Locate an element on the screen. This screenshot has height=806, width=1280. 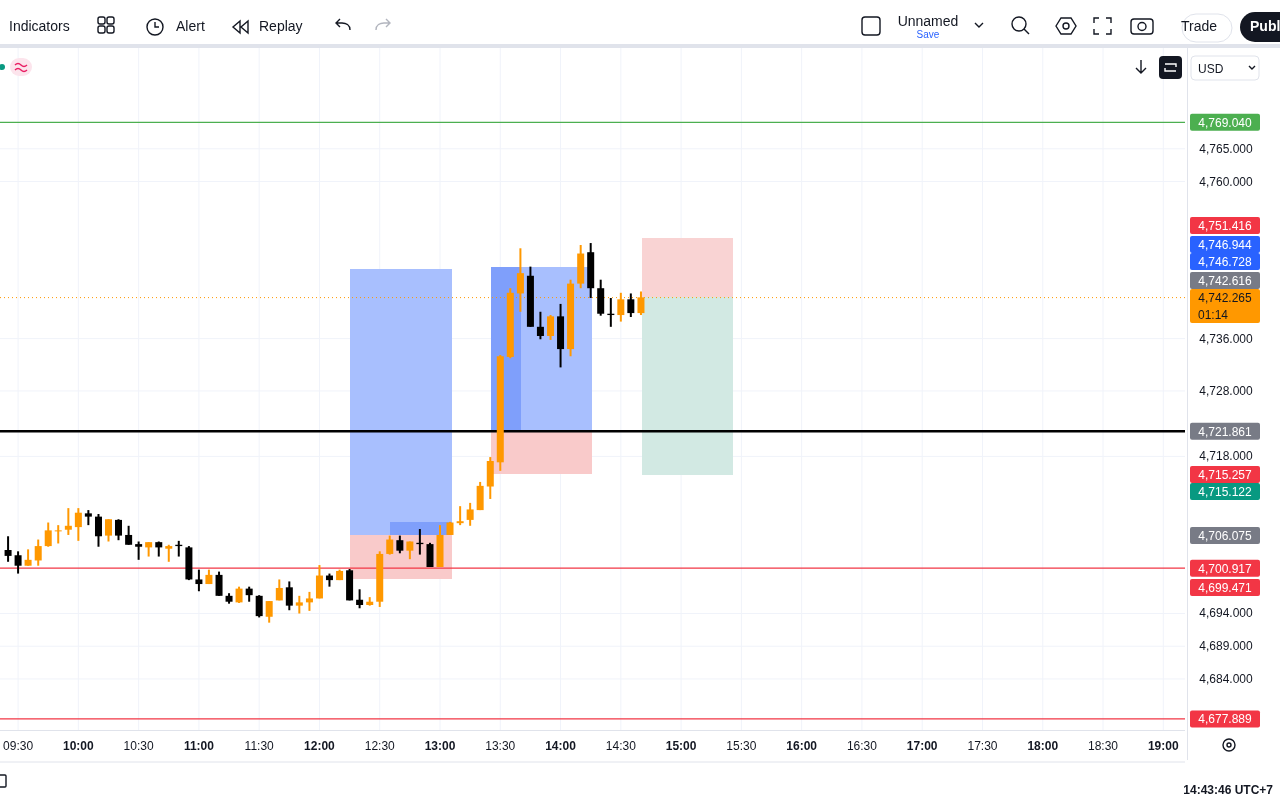
x-tick-label: 19:00 is located at coordinates (1163, 746).